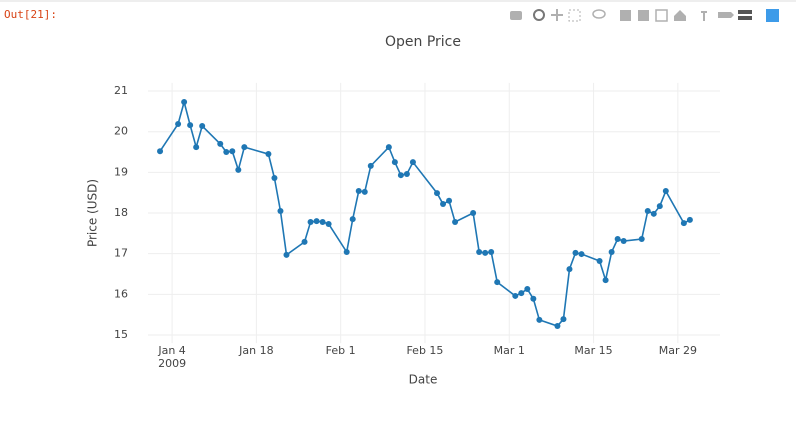 The image size is (796, 426). Describe the element at coordinates (726, 15) in the screenshot. I see `hover-closest-icon` at that location.